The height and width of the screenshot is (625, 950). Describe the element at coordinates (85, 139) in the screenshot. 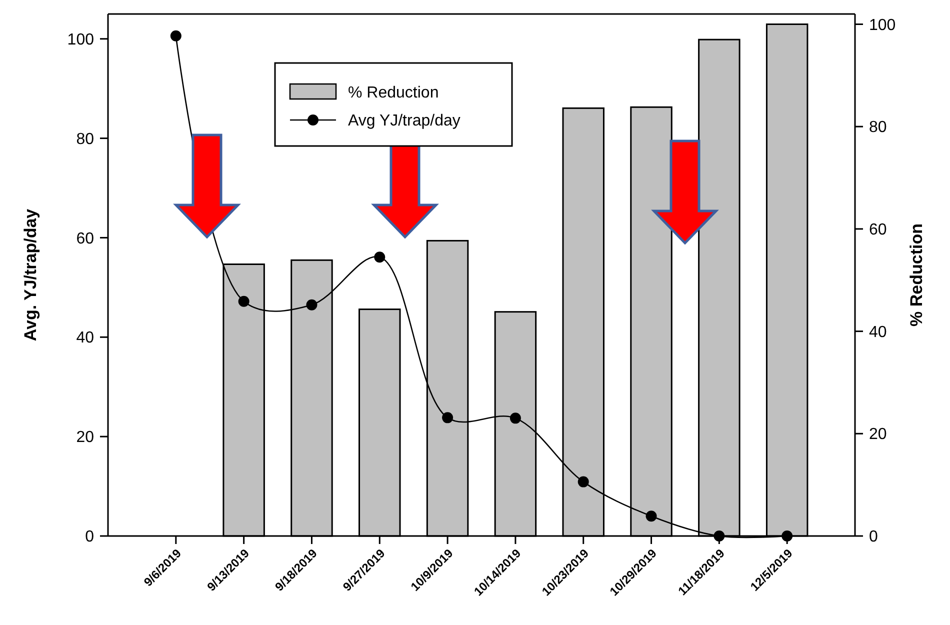

I see `y-tick-label: 80` at that location.